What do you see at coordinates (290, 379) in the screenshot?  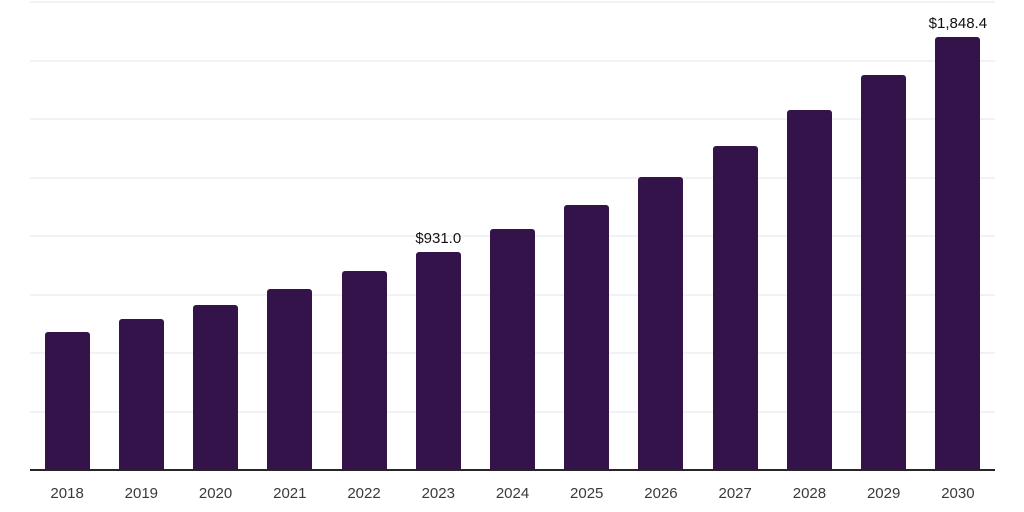 I see `bar-2021` at bounding box center [290, 379].